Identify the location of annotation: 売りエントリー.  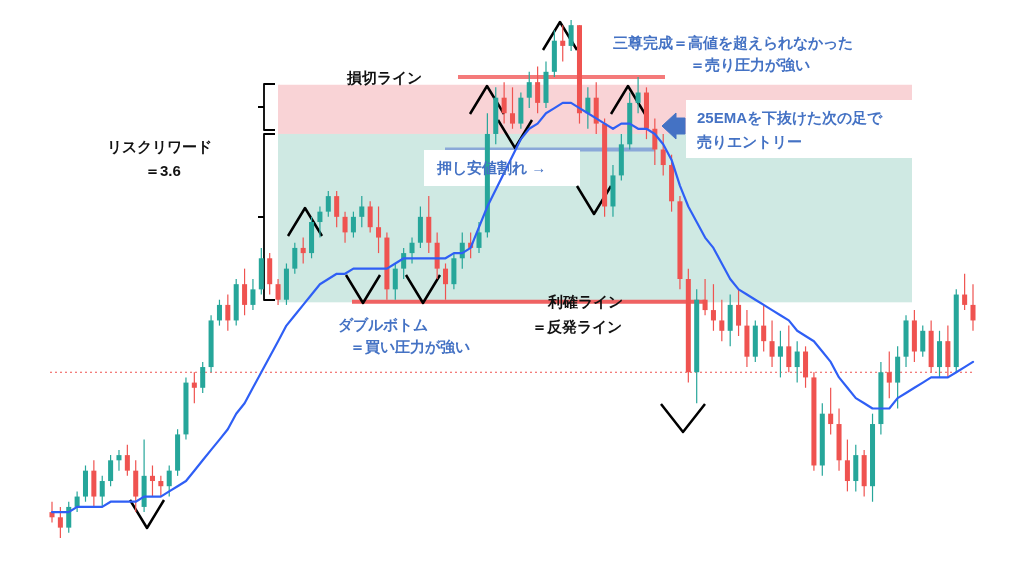
(749, 141).